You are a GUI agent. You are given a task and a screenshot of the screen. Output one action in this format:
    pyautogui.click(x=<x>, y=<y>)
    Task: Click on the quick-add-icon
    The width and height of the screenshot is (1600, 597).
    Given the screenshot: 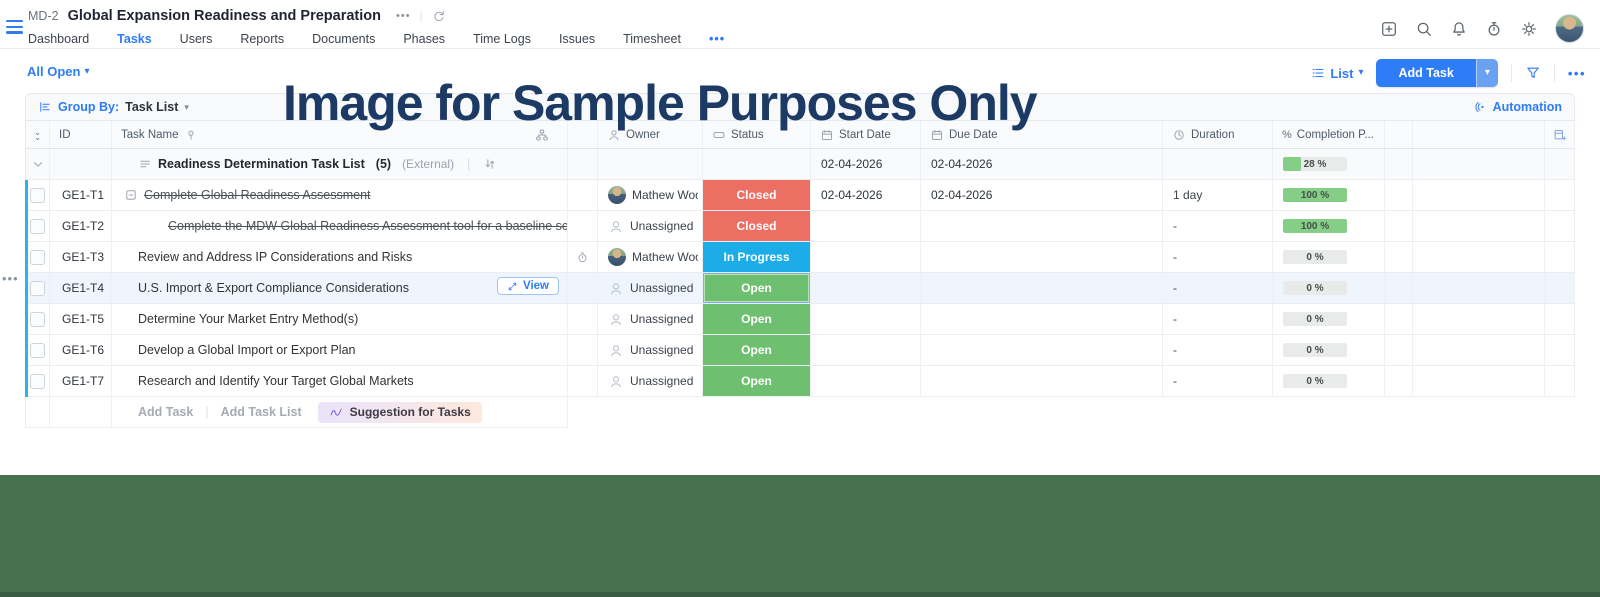 What is the action you would take?
    pyautogui.click(x=1389, y=29)
    